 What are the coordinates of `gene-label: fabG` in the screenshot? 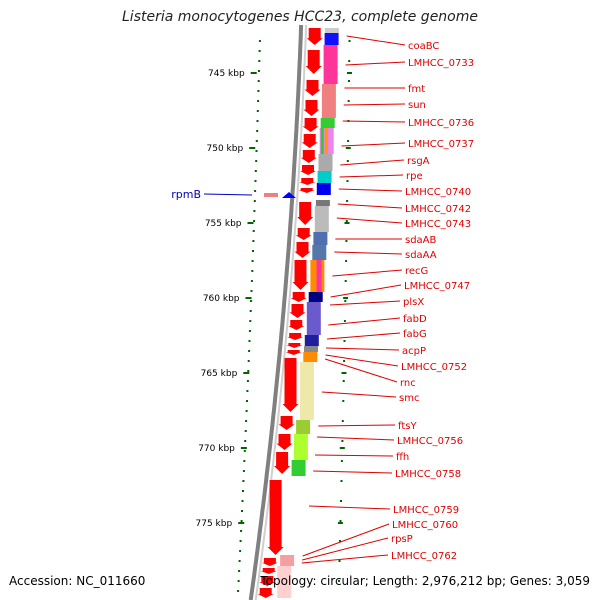 It's located at (415, 334).